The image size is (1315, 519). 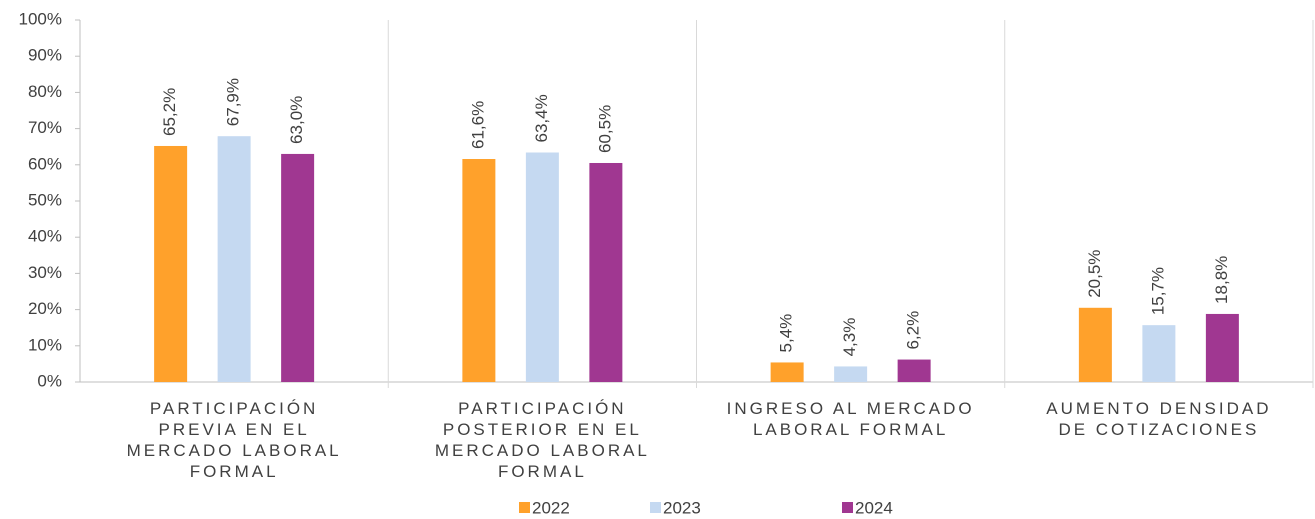 I want to click on y-tick-label: 40%, so click(x=45, y=236).